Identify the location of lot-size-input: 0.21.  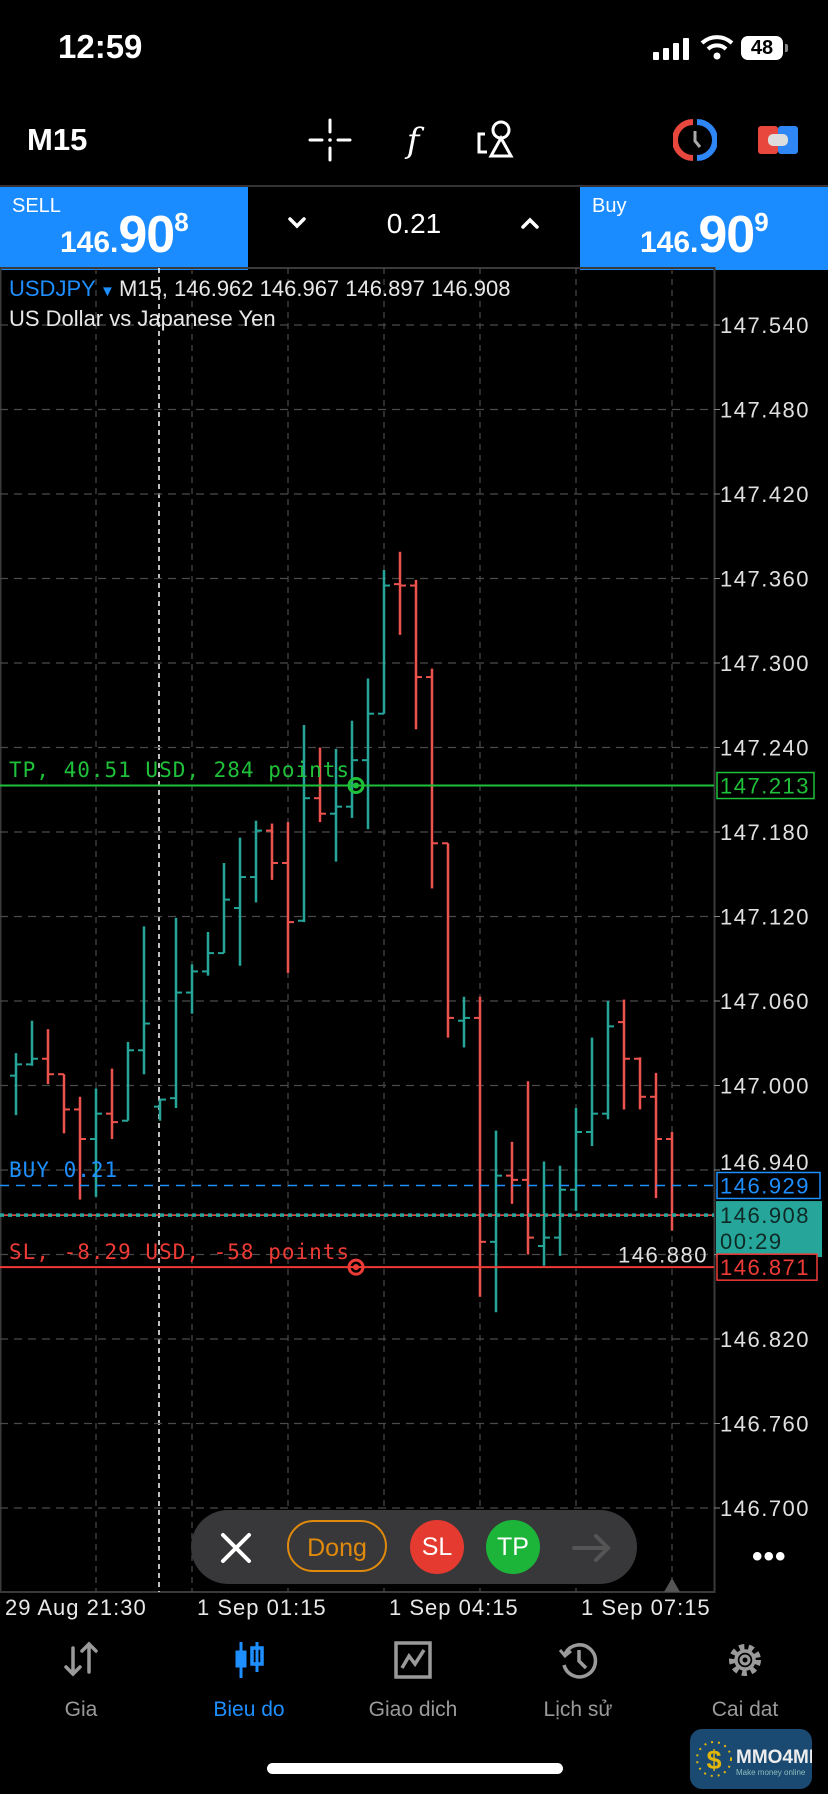
(414, 223).